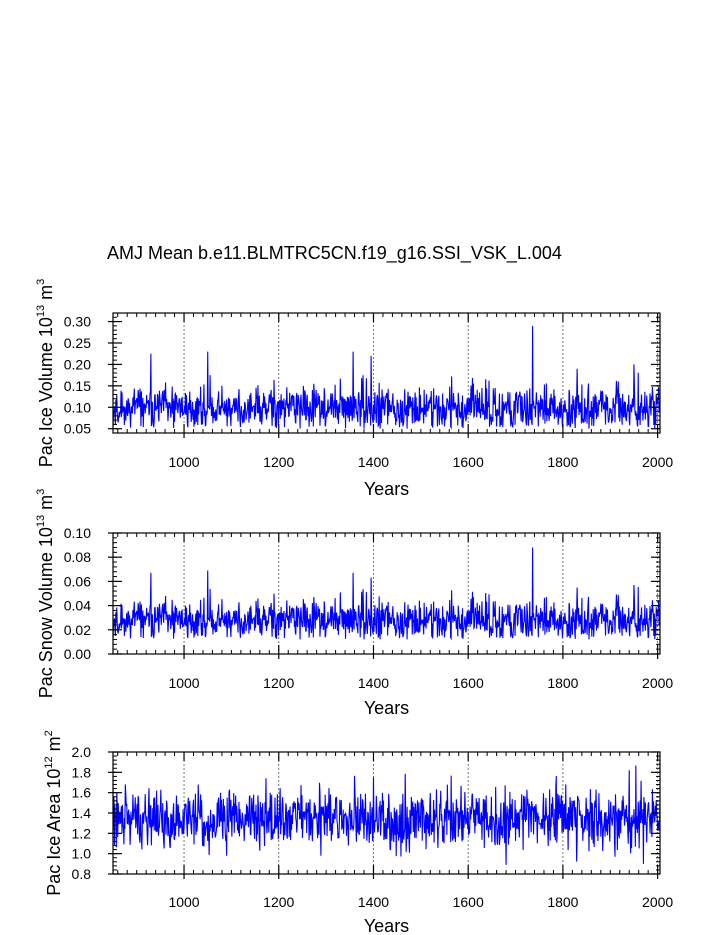 The width and height of the screenshot is (723, 935). Describe the element at coordinates (82, 772) in the screenshot. I see `y-tick-label-1.8: 1.8` at that location.